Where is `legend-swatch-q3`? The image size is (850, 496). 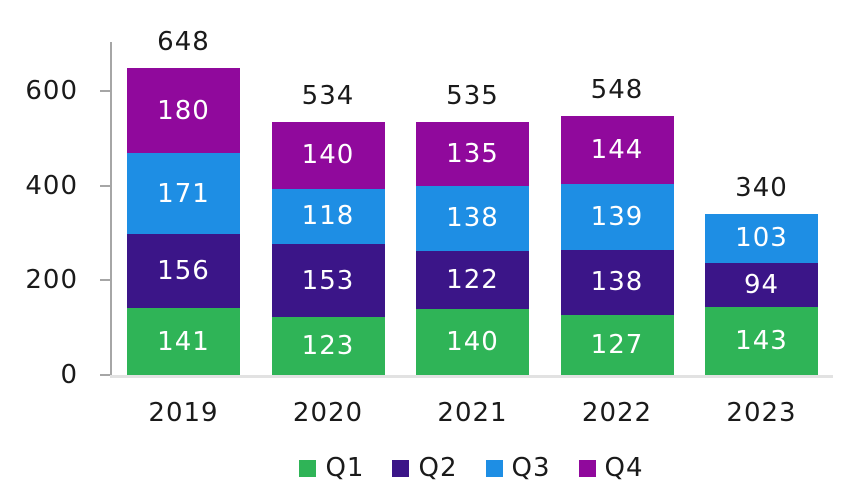 legend-swatch-q3 is located at coordinates (494, 468).